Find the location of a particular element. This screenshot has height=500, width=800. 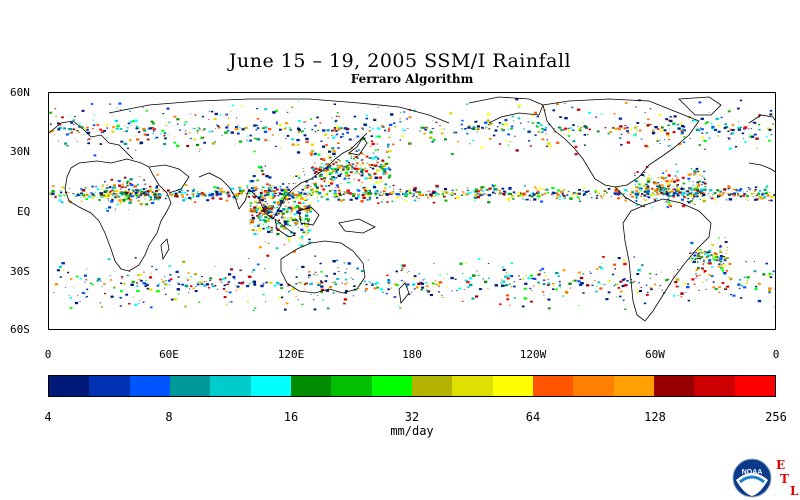

coast-japan is located at coordinates (358, 146).